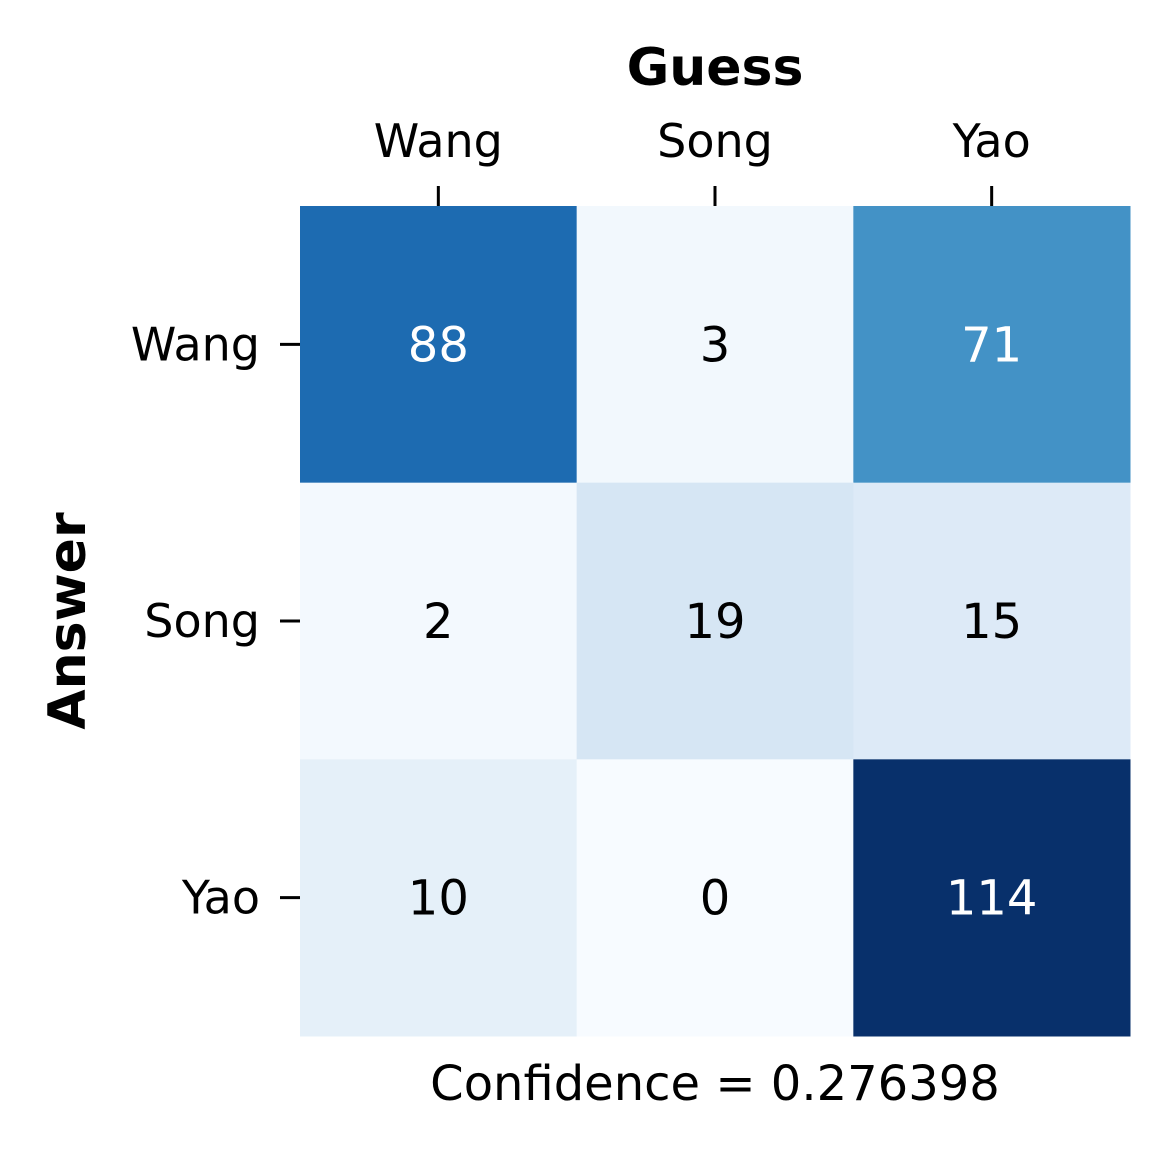  I want to click on heatmap-cell-label-0-1: 3, so click(715, 345).